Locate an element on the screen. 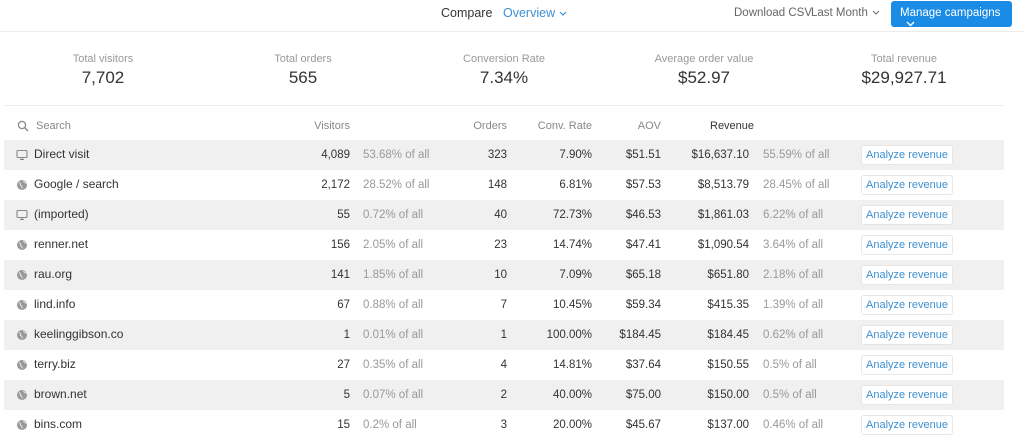 The image size is (1024, 439). visitors-share: 53.68% of all is located at coordinates (396, 155).